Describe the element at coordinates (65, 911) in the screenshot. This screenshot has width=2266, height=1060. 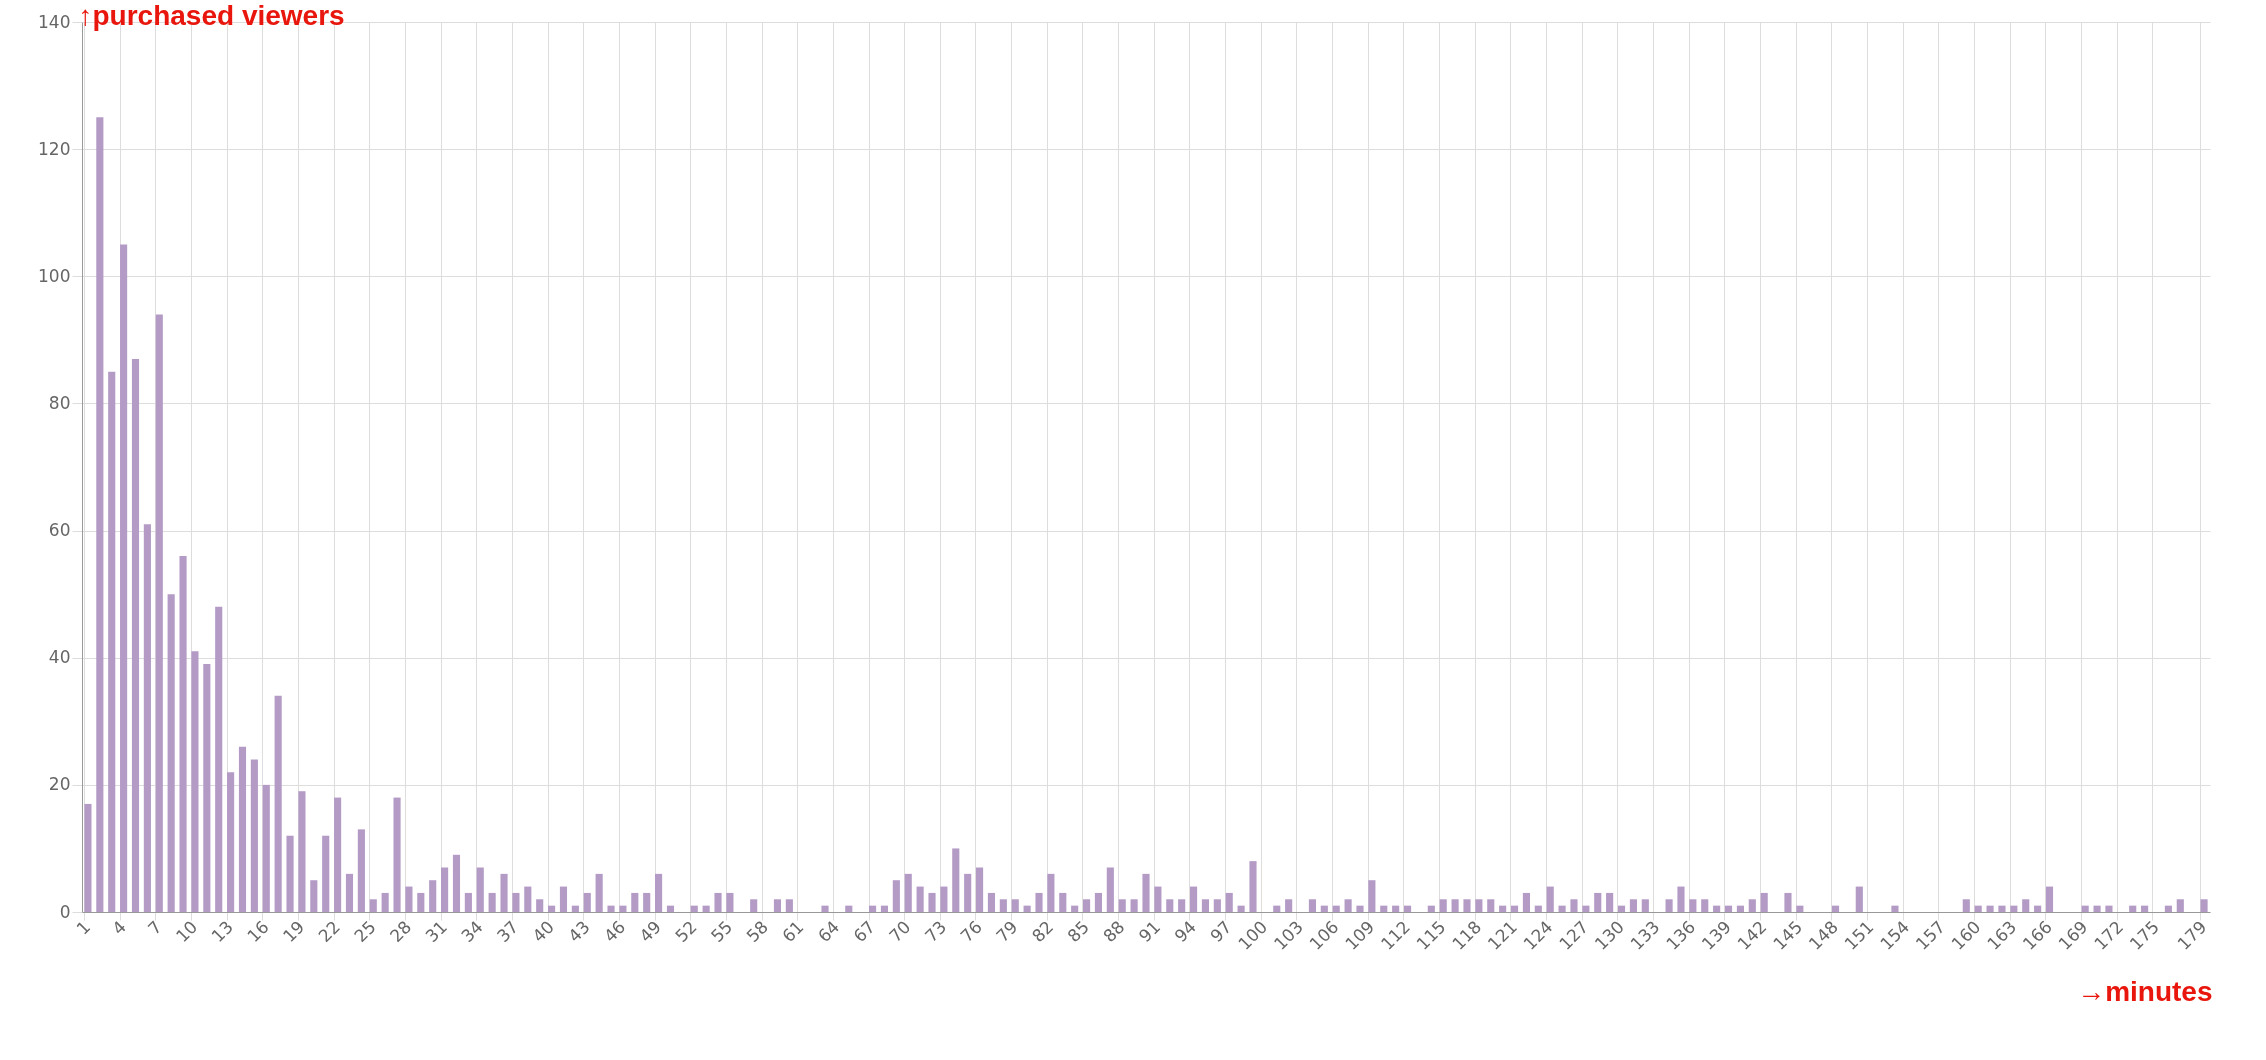
I see `y-tick-label: 0` at that location.